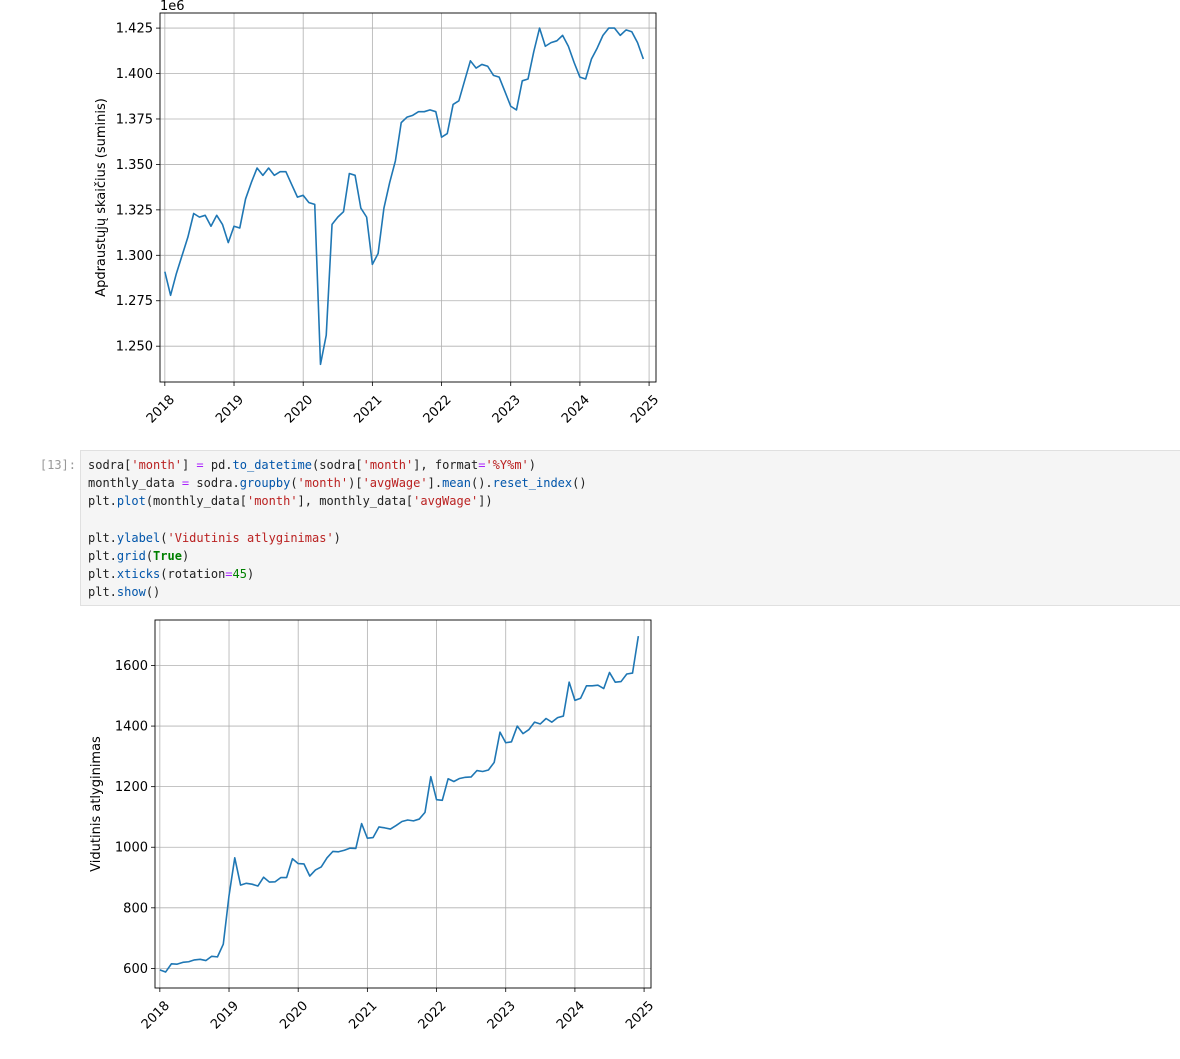  What do you see at coordinates (131, 787) in the screenshot?
I see `y-tick-label: 1200` at bounding box center [131, 787].